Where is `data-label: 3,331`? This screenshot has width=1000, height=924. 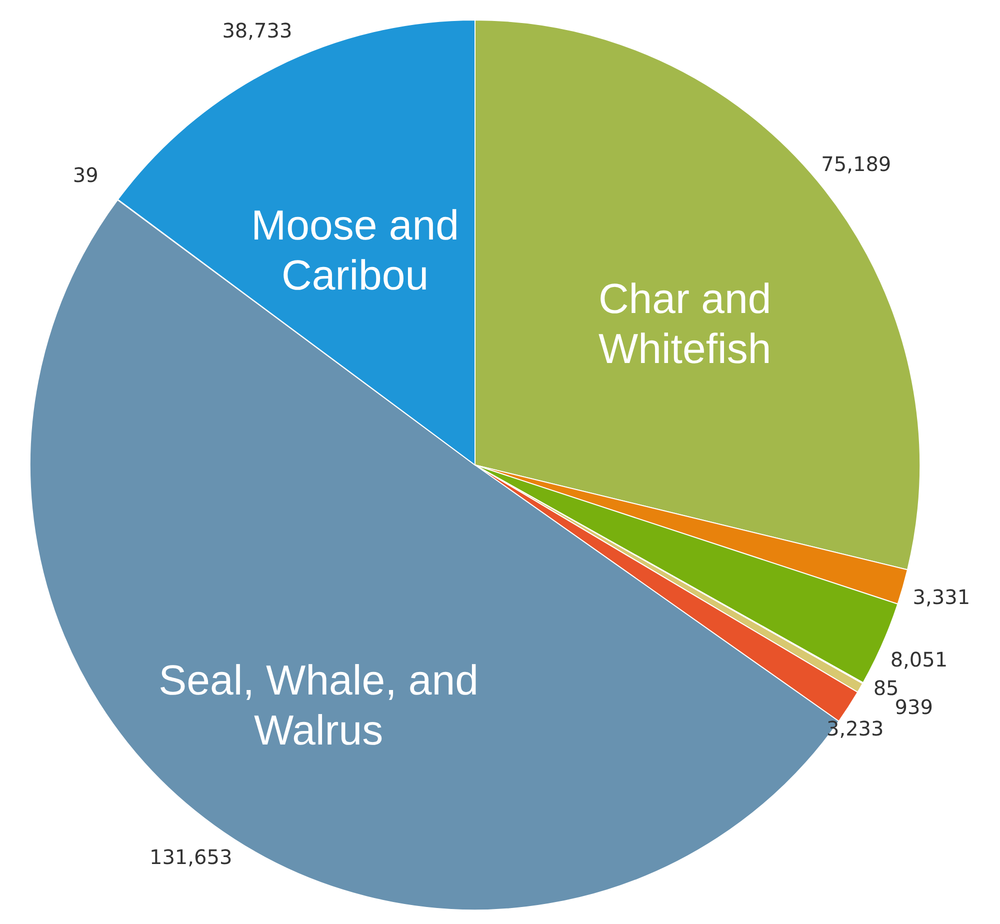 data-label: 3,331 is located at coordinates (941, 596).